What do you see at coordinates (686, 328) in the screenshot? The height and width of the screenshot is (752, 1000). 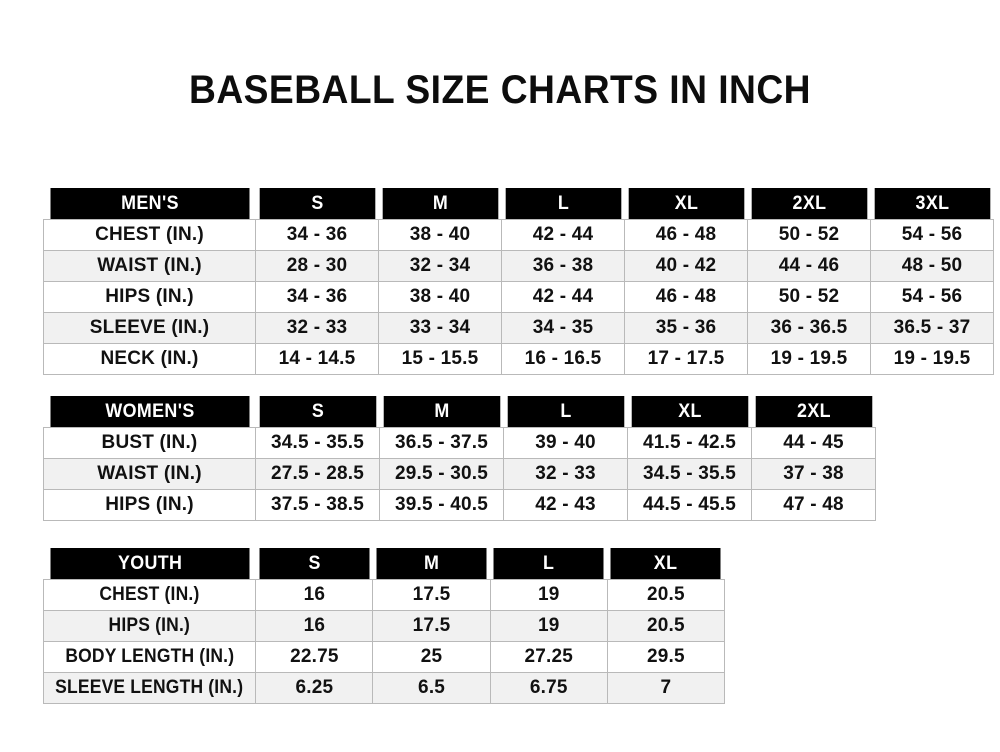 I see `measurement-value: 35 - 36` at bounding box center [686, 328].